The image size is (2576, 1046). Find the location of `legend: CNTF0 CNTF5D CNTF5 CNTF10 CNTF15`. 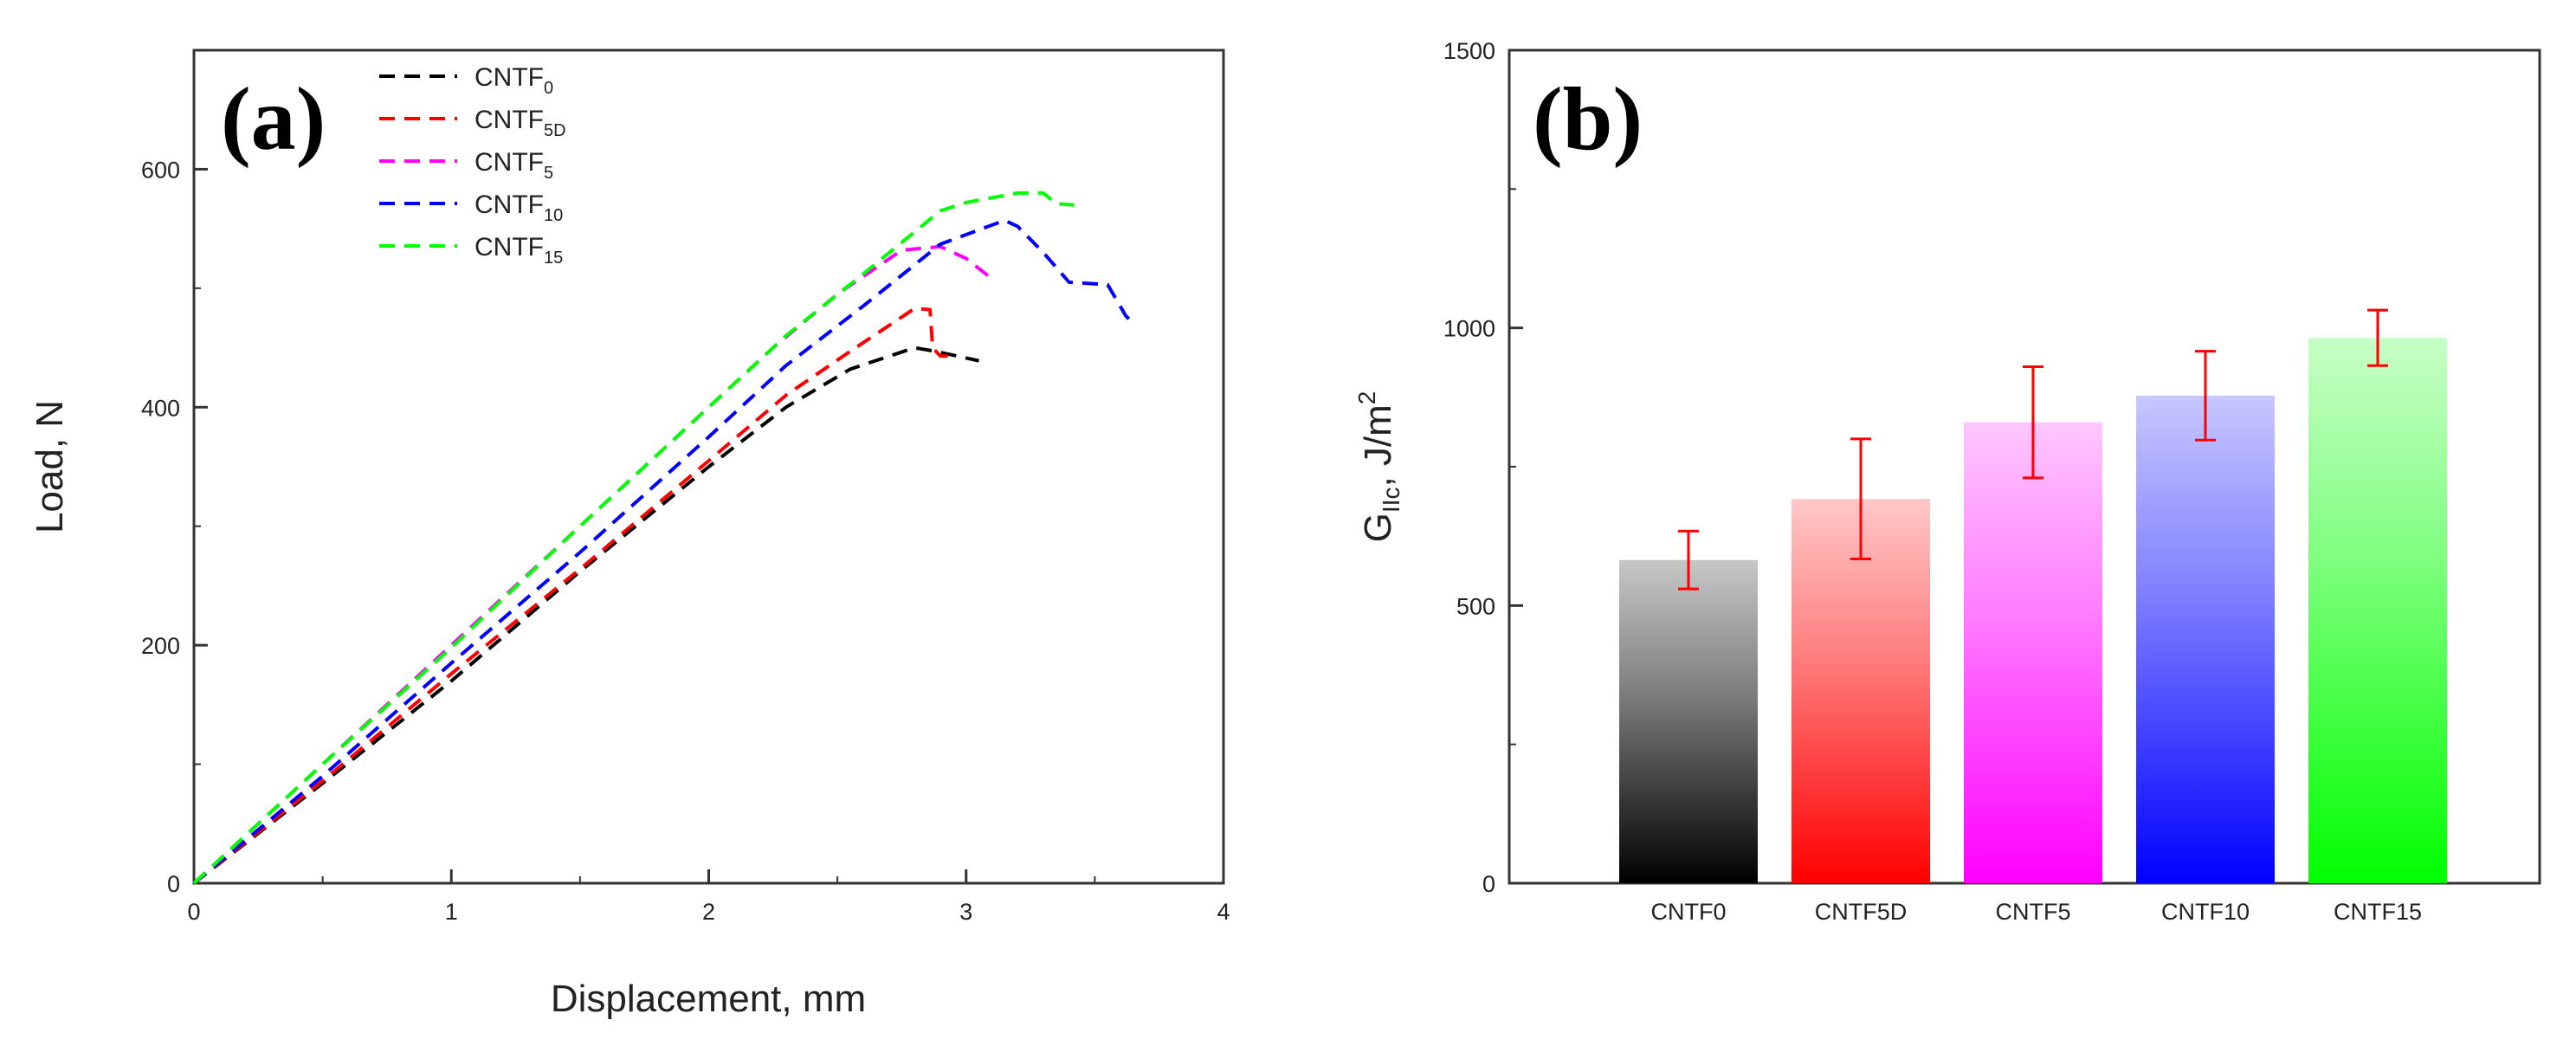

legend: CNTF0 CNTF5D CNTF5 CNTF10 CNTF15 is located at coordinates (472, 165).